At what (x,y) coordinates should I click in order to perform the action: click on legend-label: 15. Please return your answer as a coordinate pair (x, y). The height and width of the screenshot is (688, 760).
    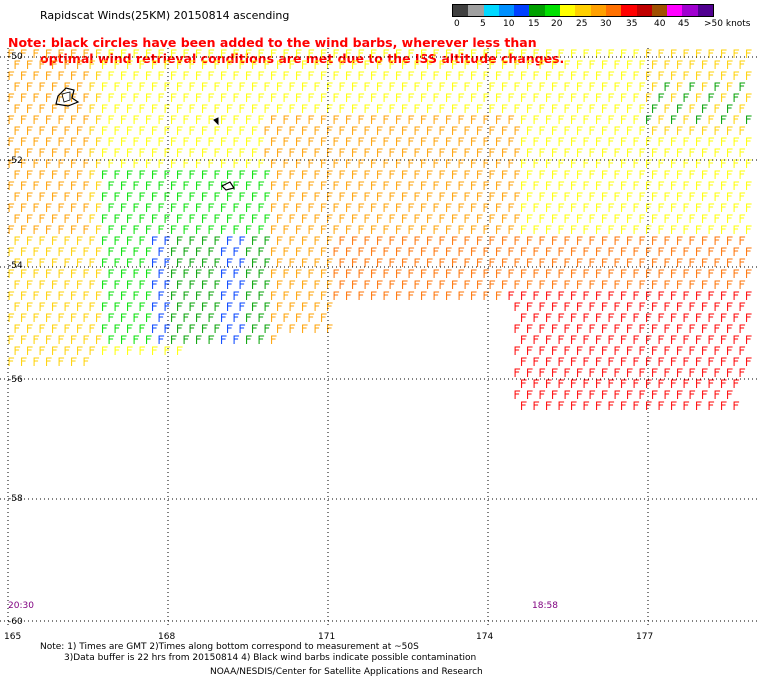
    Looking at the image, I should click on (534, 24).